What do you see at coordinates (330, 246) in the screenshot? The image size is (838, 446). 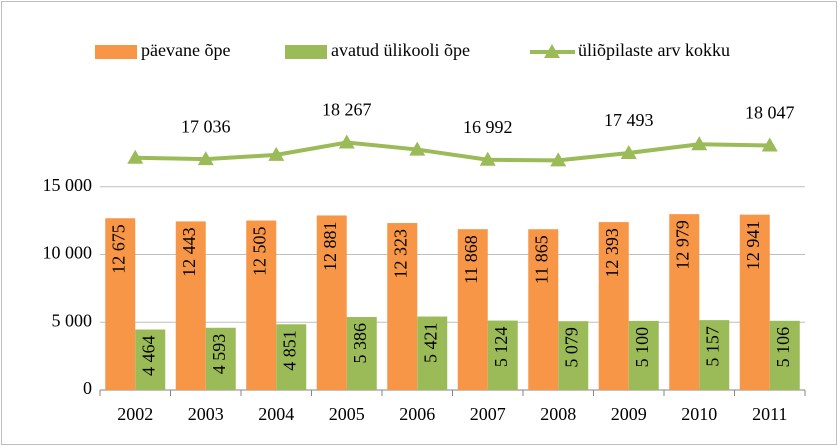 I see `bar-value-label: 12 881` at bounding box center [330, 246].